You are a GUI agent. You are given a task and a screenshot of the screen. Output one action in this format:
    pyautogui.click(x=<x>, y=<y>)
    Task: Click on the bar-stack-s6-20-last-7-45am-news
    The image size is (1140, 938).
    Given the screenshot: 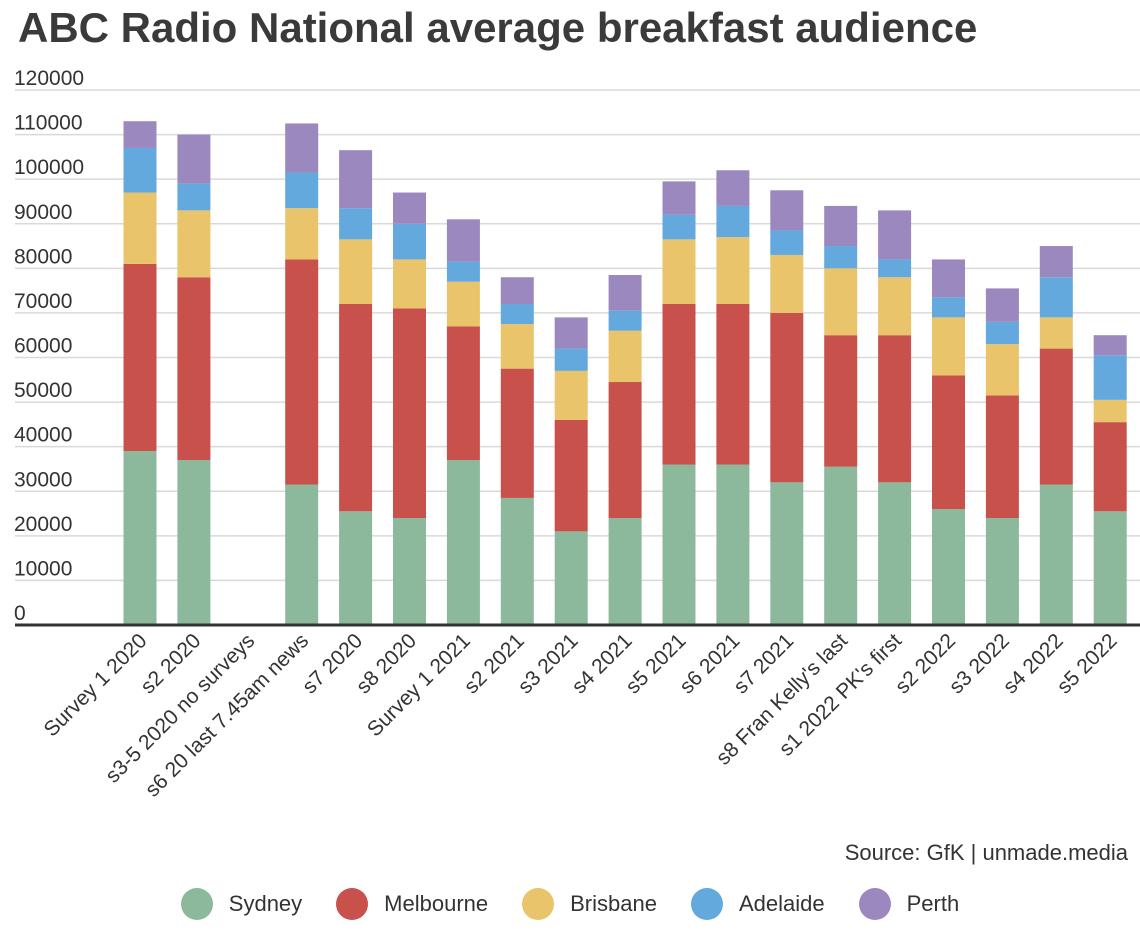 What is the action you would take?
    pyautogui.click(x=302, y=374)
    